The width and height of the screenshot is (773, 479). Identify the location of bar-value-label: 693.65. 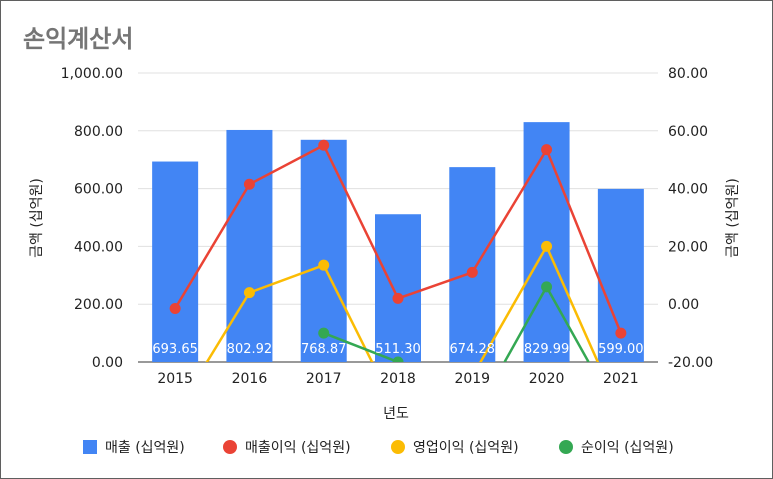
(175, 349).